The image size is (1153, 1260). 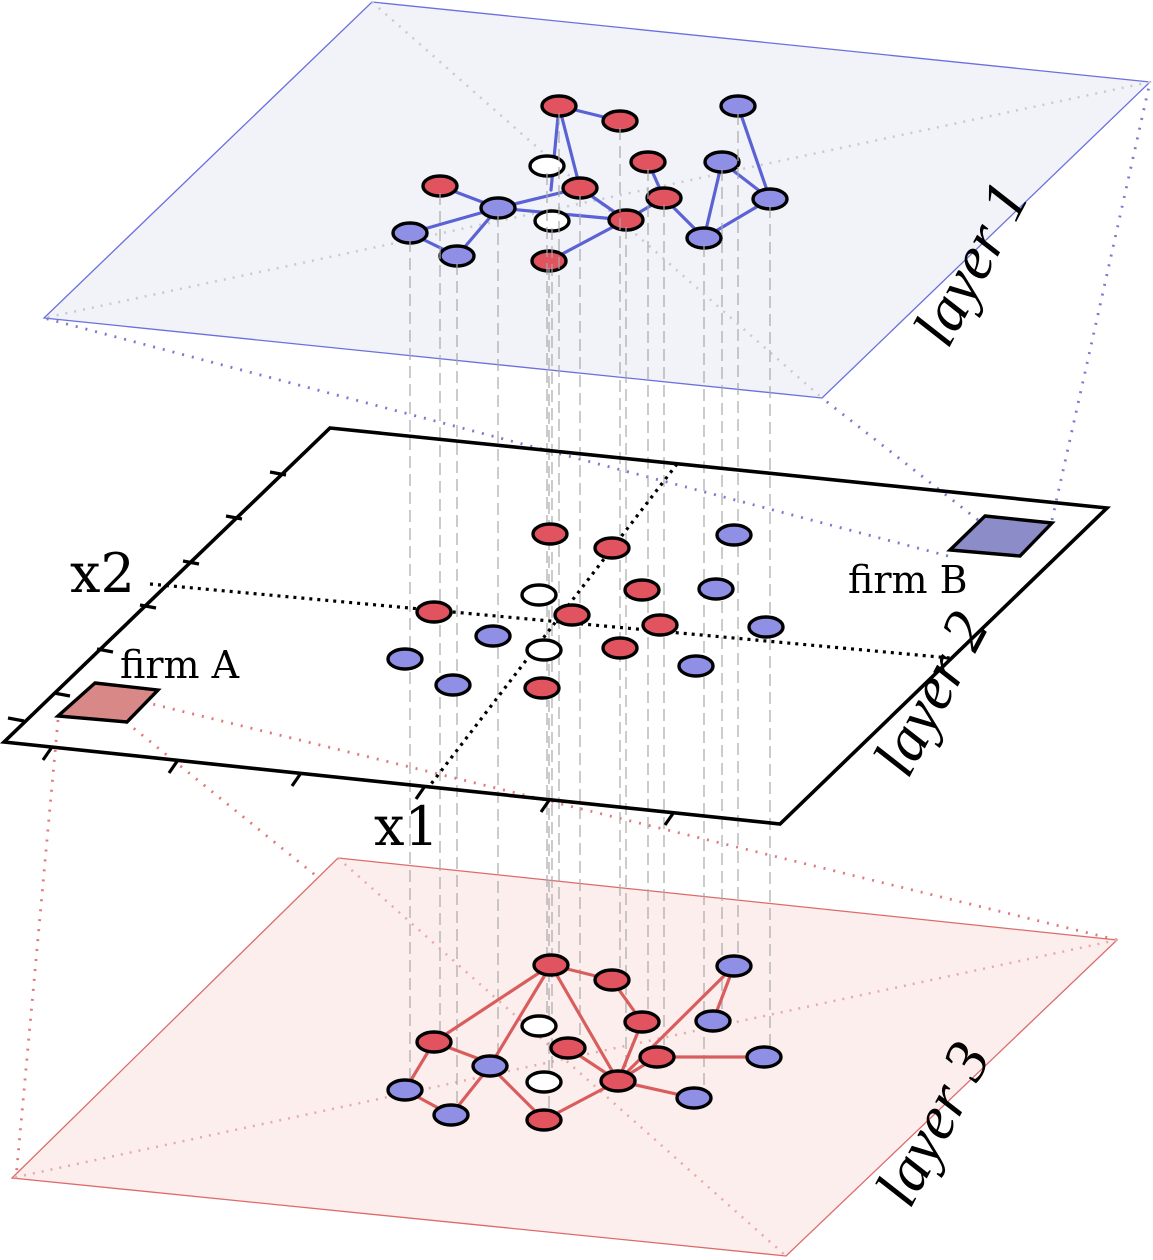 What do you see at coordinates (908, 580) in the screenshot?
I see `firm-b-label: firm B` at bounding box center [908, 580].